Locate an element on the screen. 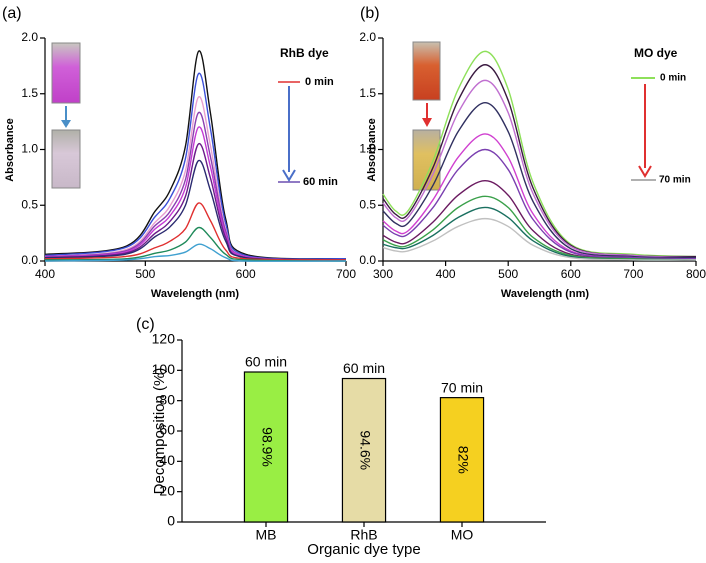 The width and height of the screenshot is (706, 563). x-tick-label: 300 is located at coordinates (383, 274).